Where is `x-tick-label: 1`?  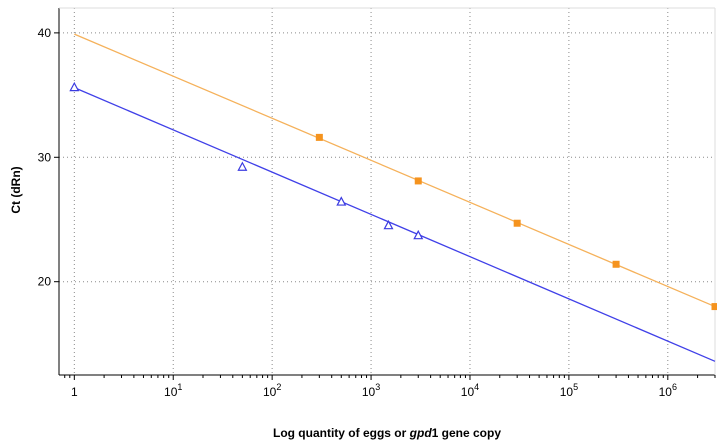 x-tick-label: 1 is located at coordinates (74, 392).